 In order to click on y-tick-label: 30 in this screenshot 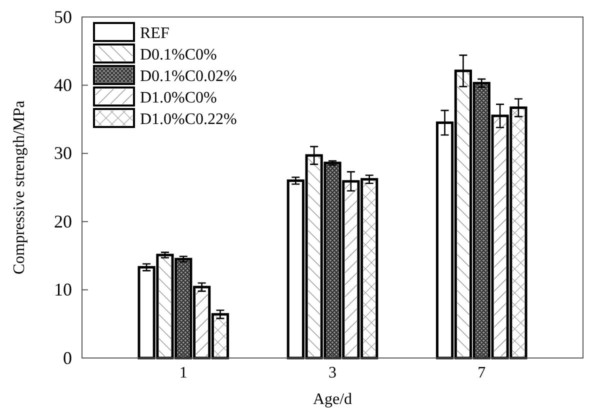, I will do `click(63, 153)`.